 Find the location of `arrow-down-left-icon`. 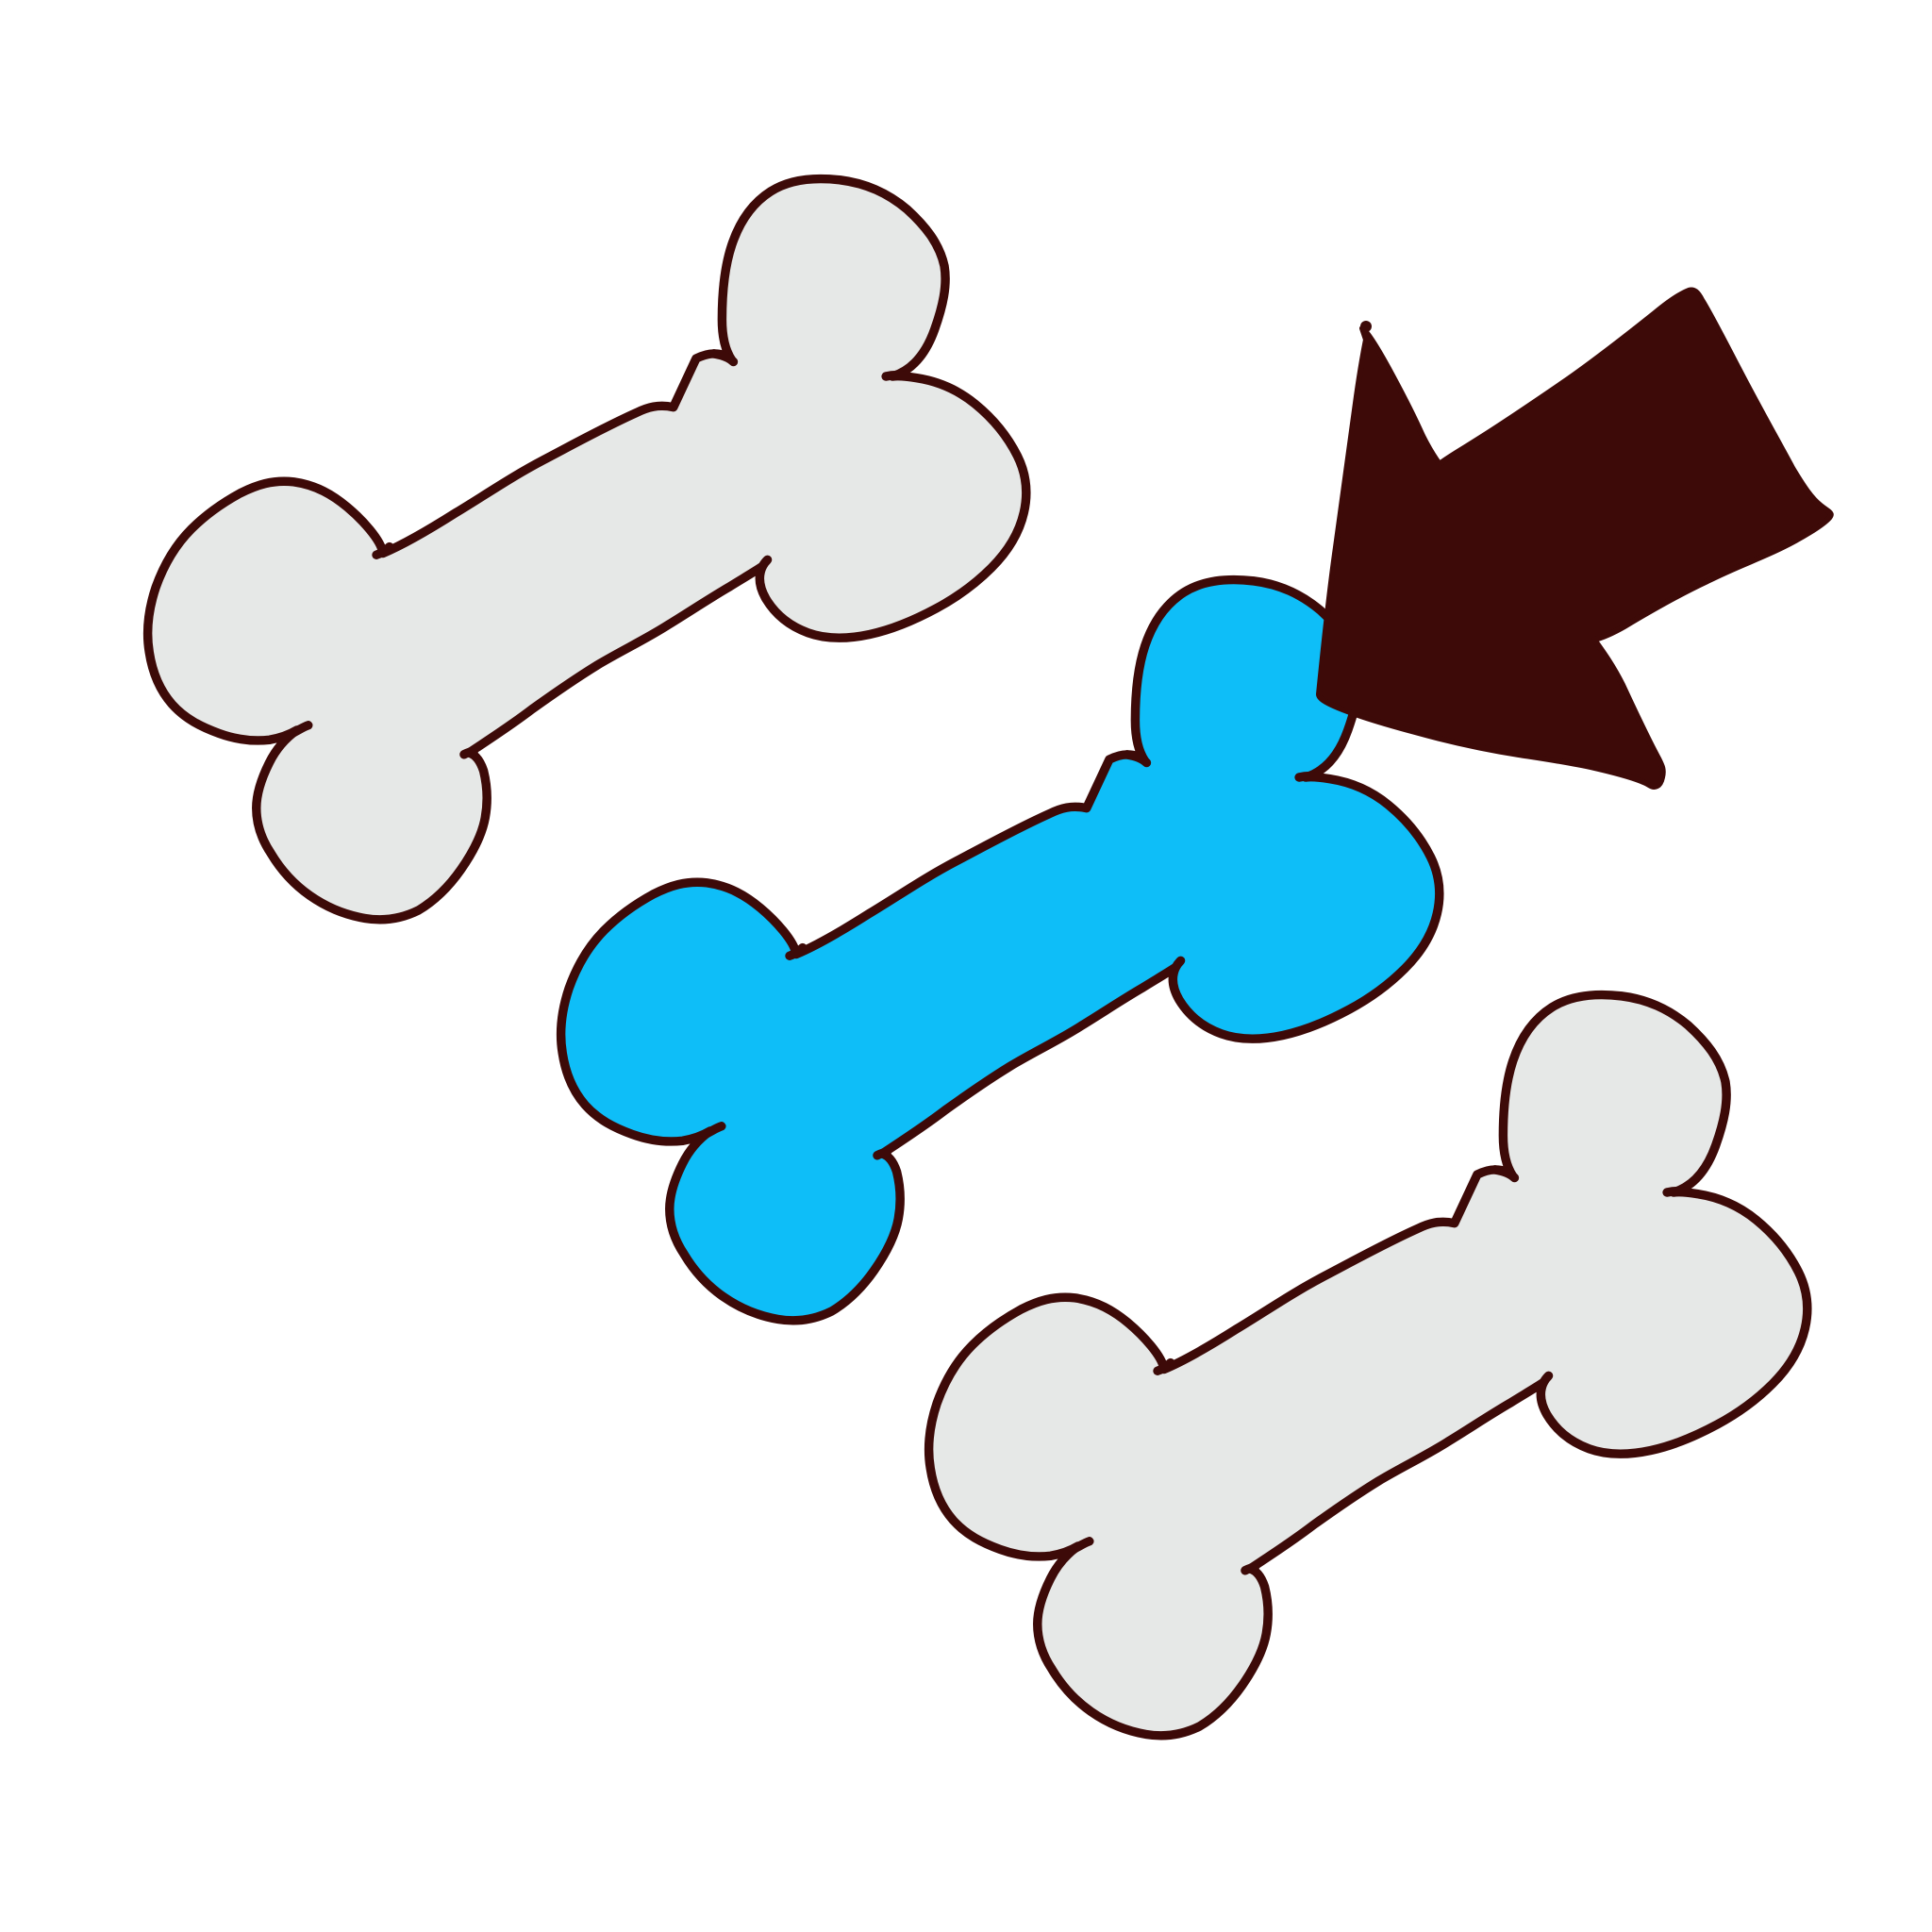

arrow-down-left-icon is located at coordinates (1575, 538).